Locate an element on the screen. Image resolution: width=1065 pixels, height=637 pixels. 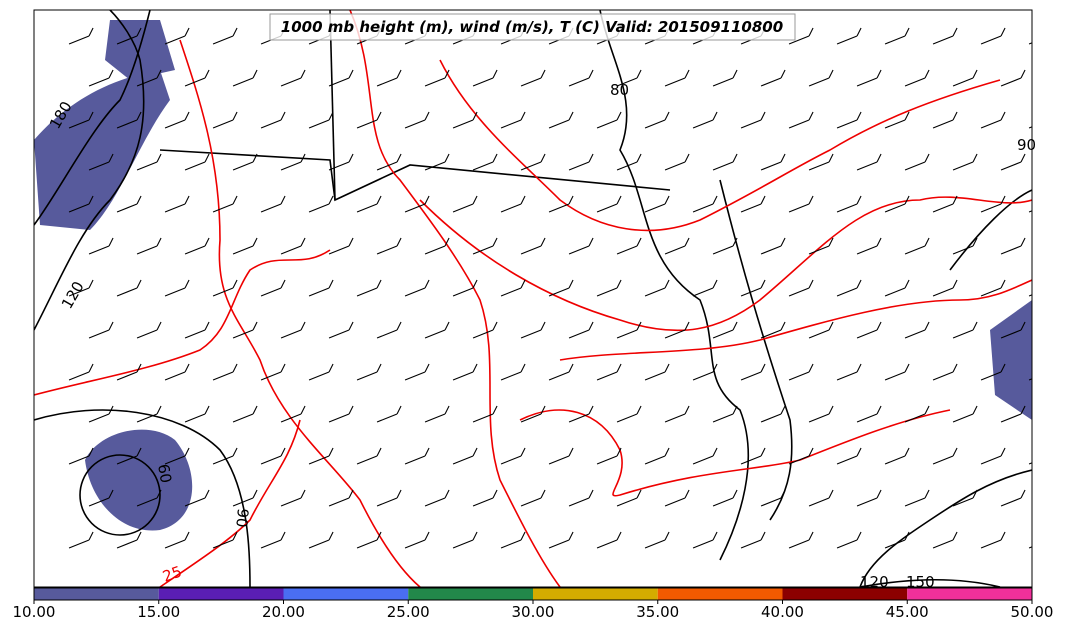
title-box is located at coordinates (532, 27).